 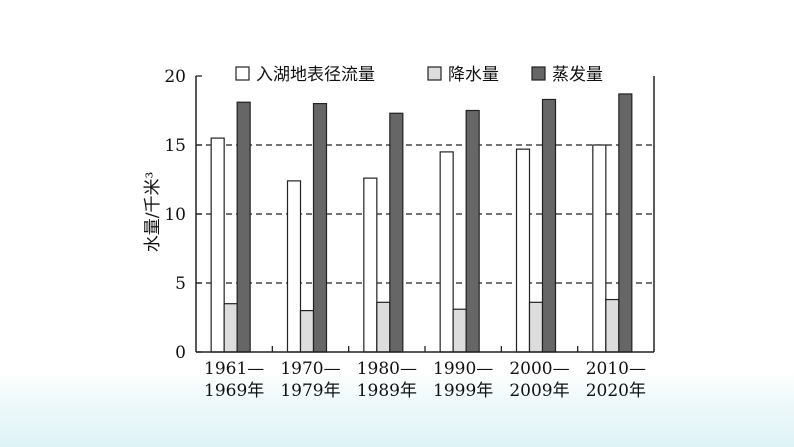 I want to click on x-tick-label-1-line2: 1969年, so click(x=234, y=391).